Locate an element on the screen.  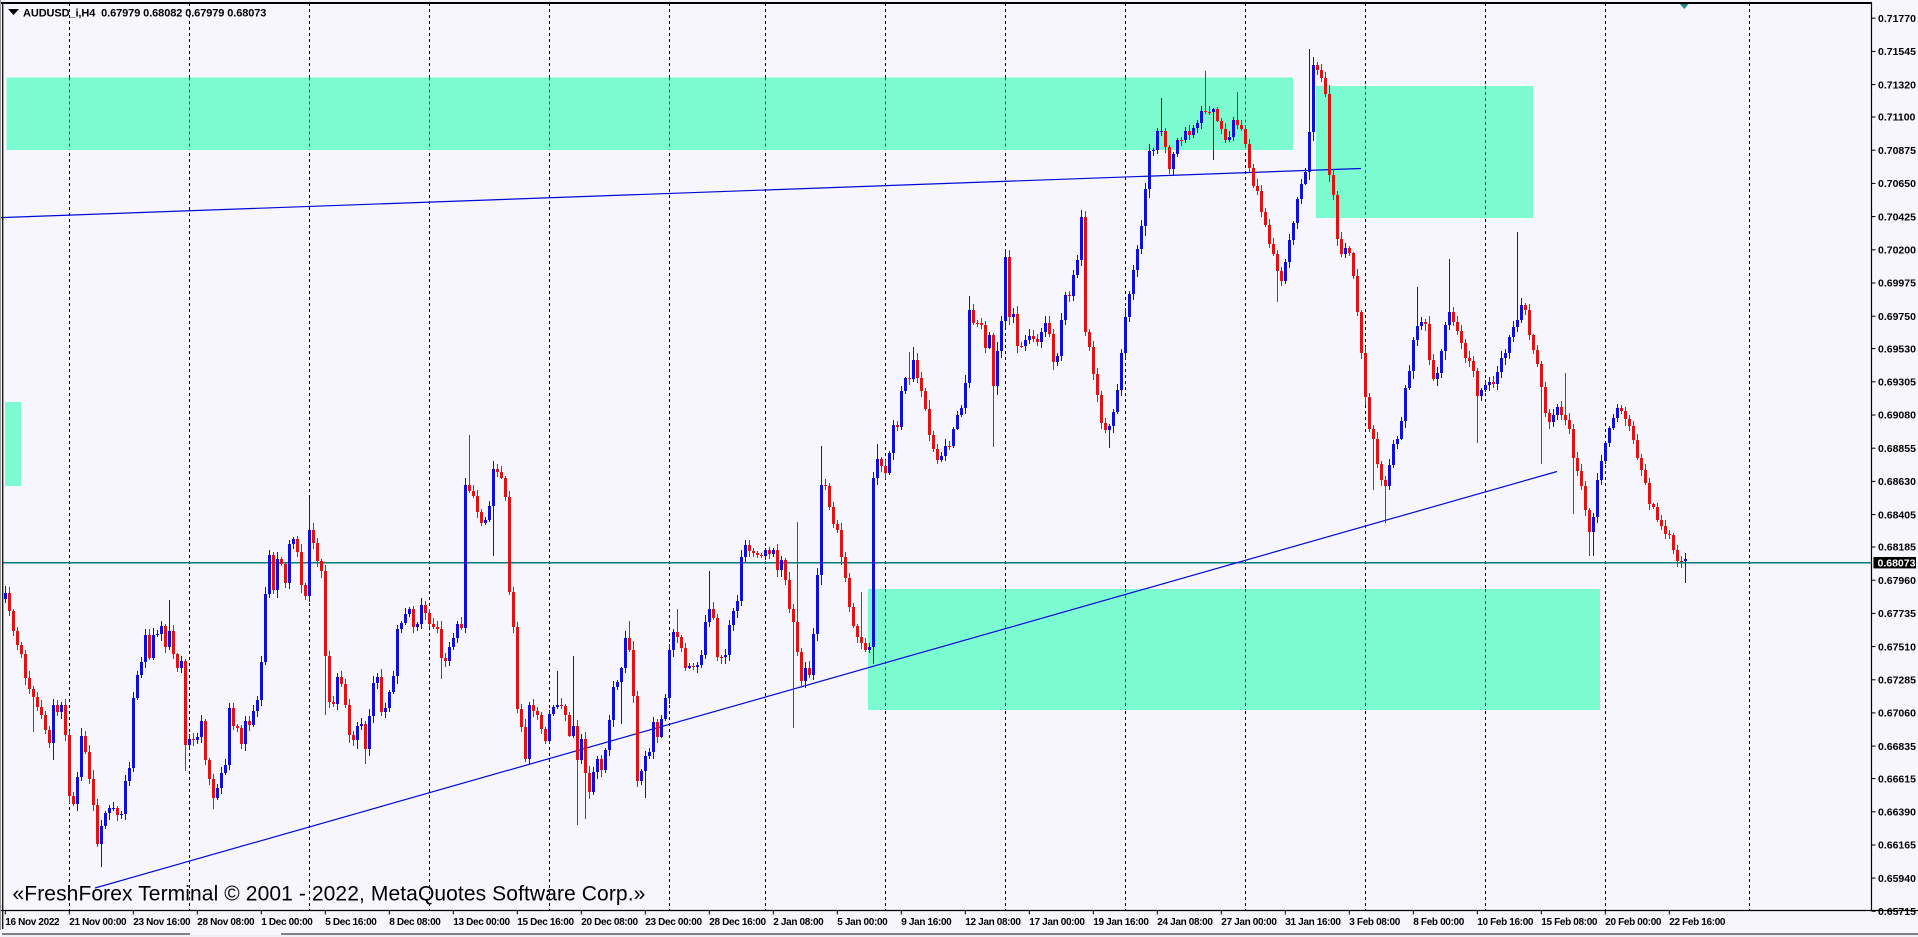
svg-text: 23 Nov 16:00 is located at coordinates (162, 922).